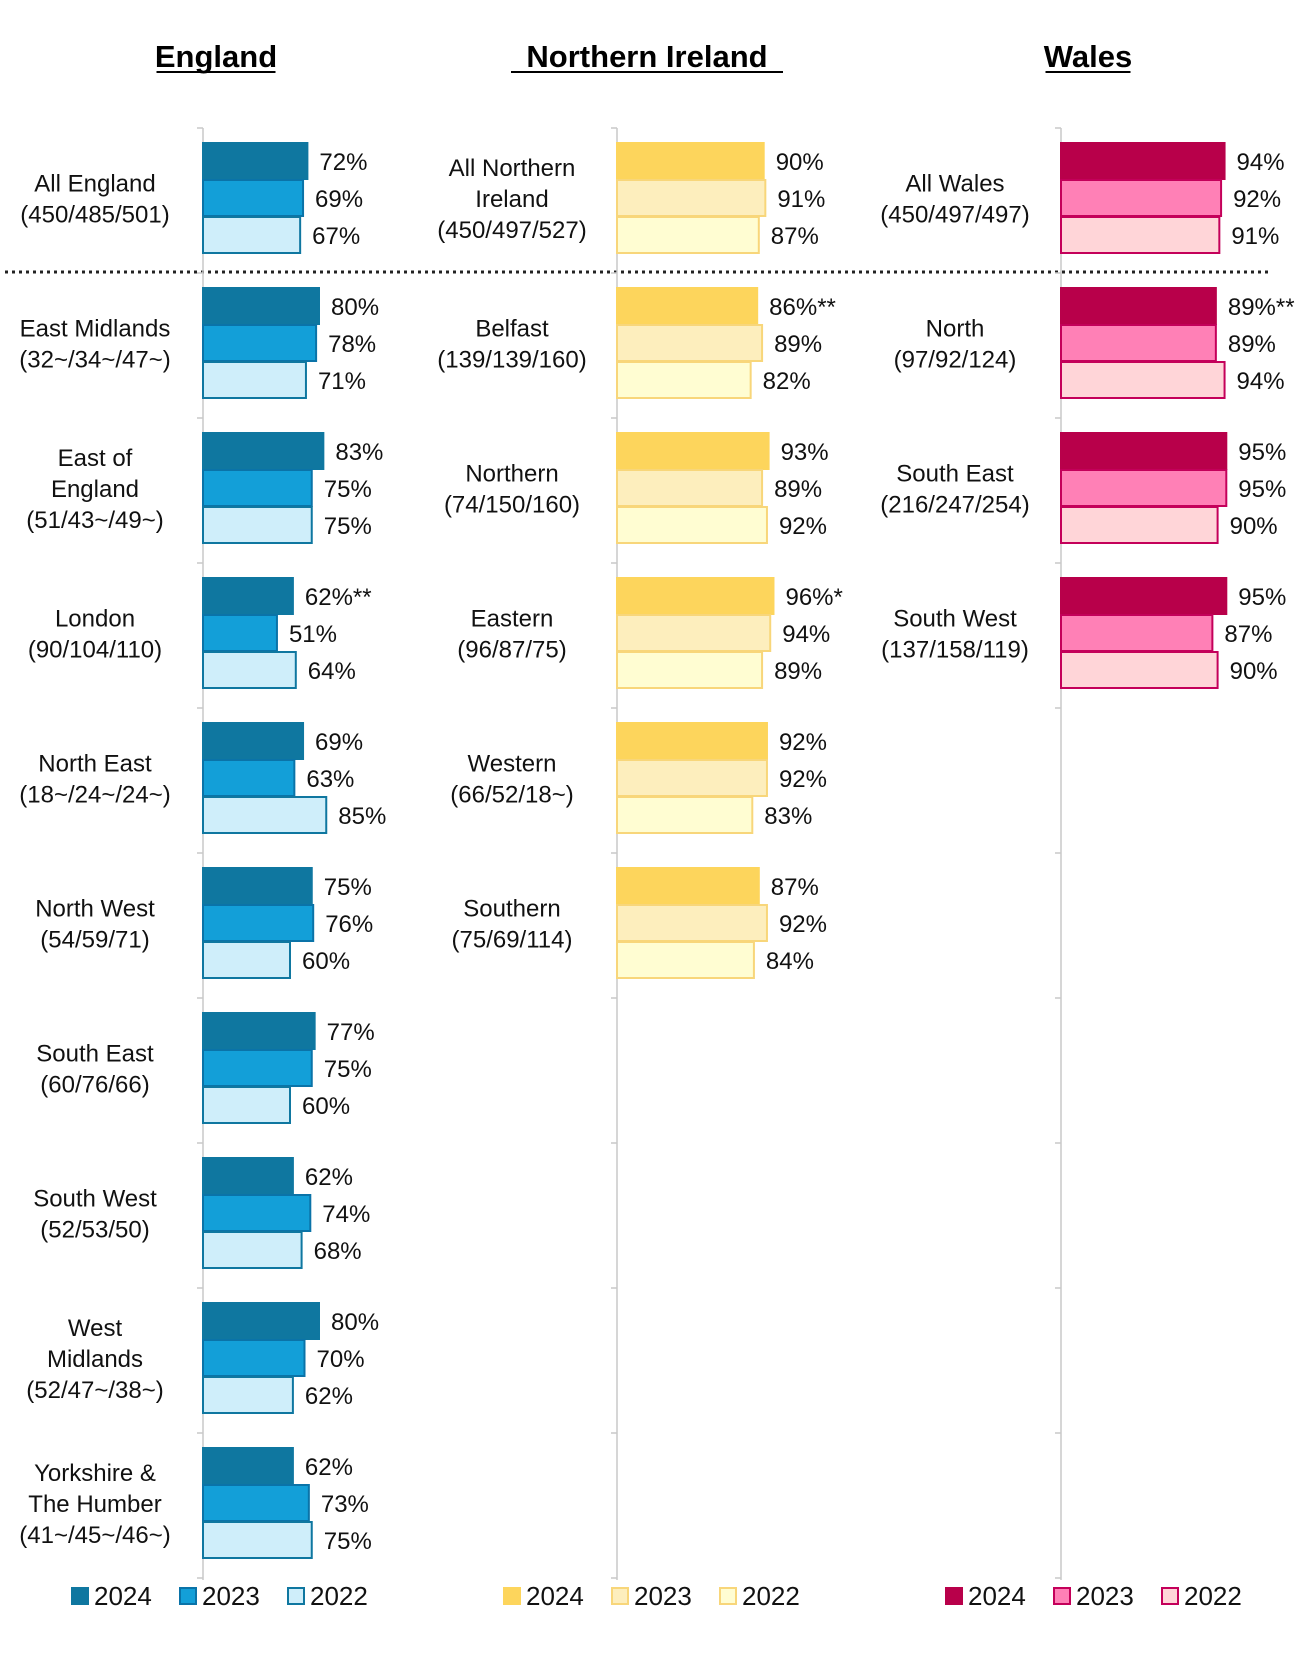 This screenshot has width=1316, height=1667. Describe the element at coordinates (1170, 1596) in the screenshot. I see `wales-legend-swatch-2022` at that location.